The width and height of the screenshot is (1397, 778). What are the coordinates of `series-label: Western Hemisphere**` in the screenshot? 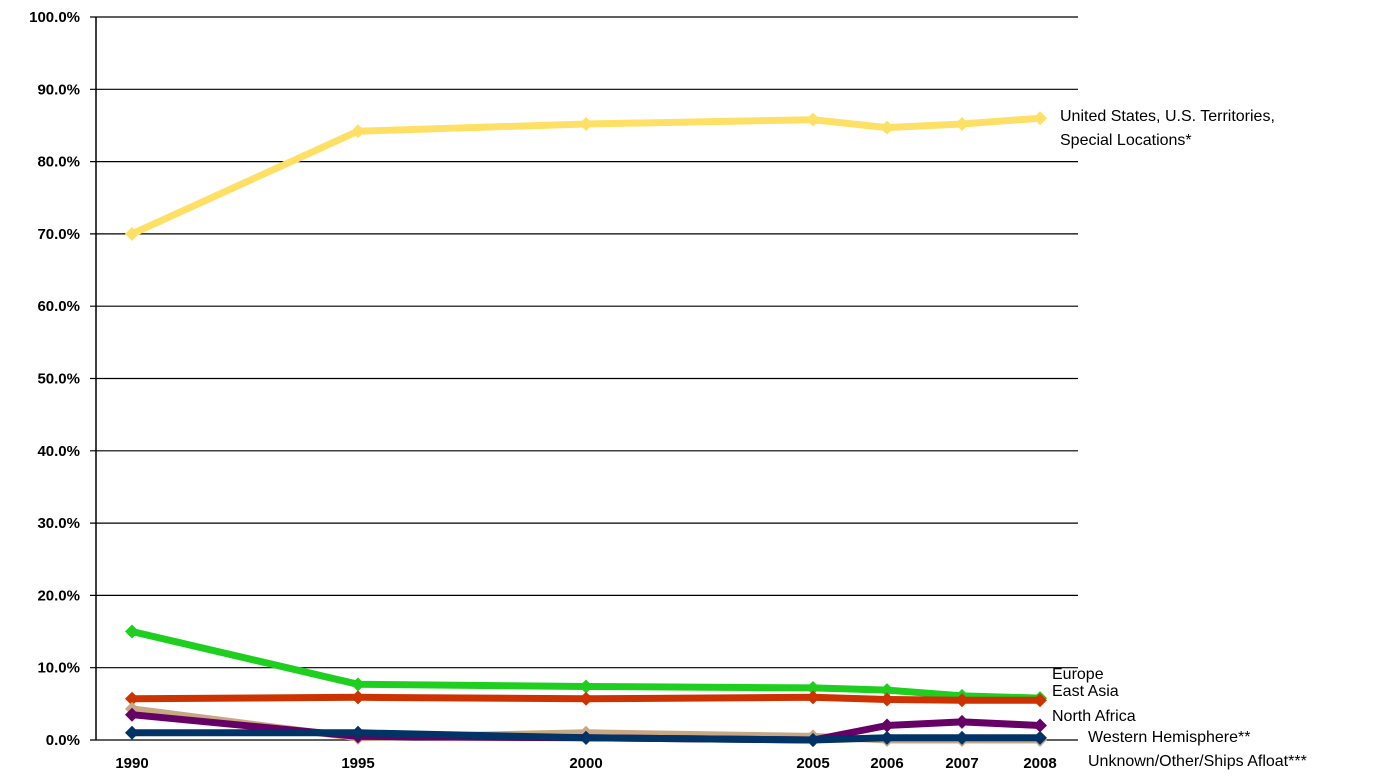 It's located at (1169, 737).